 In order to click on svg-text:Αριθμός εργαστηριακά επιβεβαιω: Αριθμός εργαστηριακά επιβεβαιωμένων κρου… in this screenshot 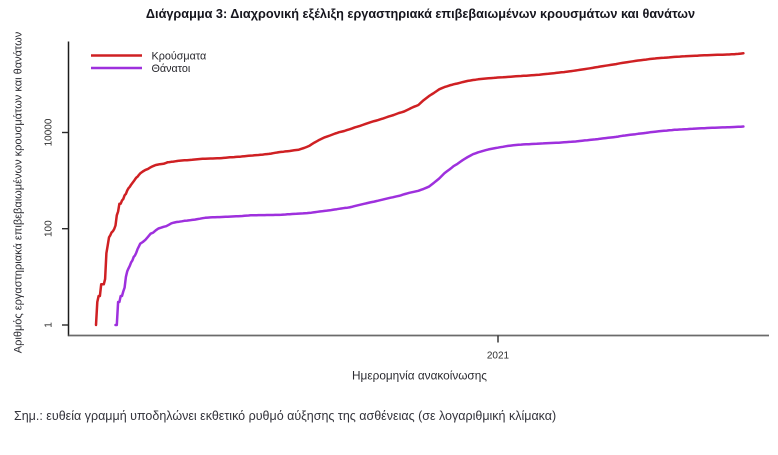, I will do `click(19, 192)`.